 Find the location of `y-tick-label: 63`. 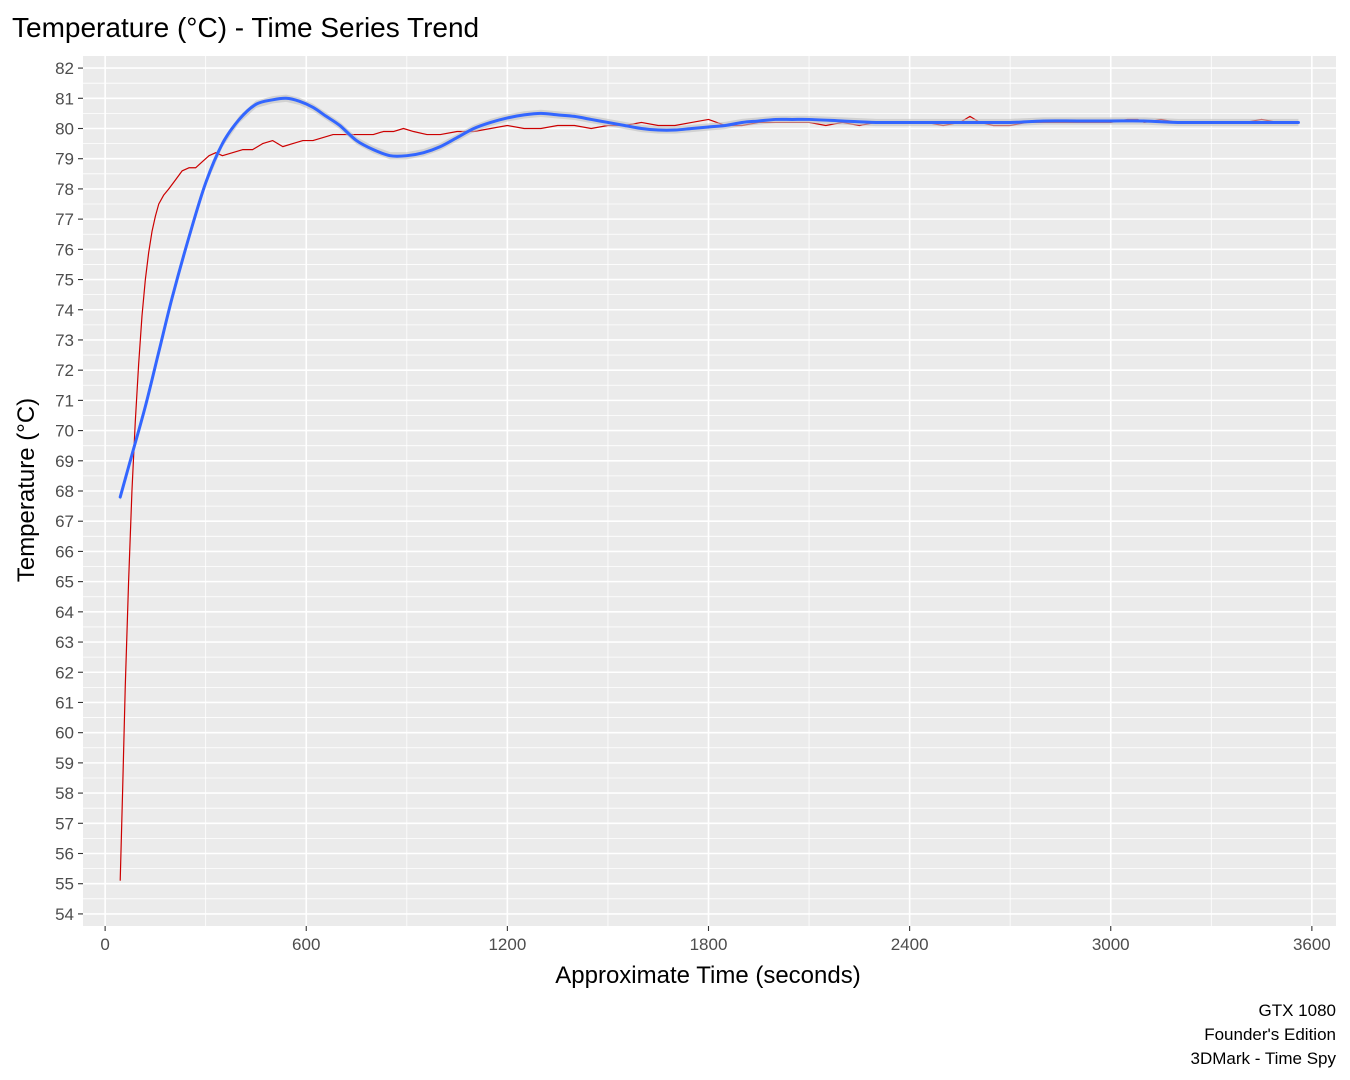

y-tick-label: 63 is located at coordinates (64, 642).